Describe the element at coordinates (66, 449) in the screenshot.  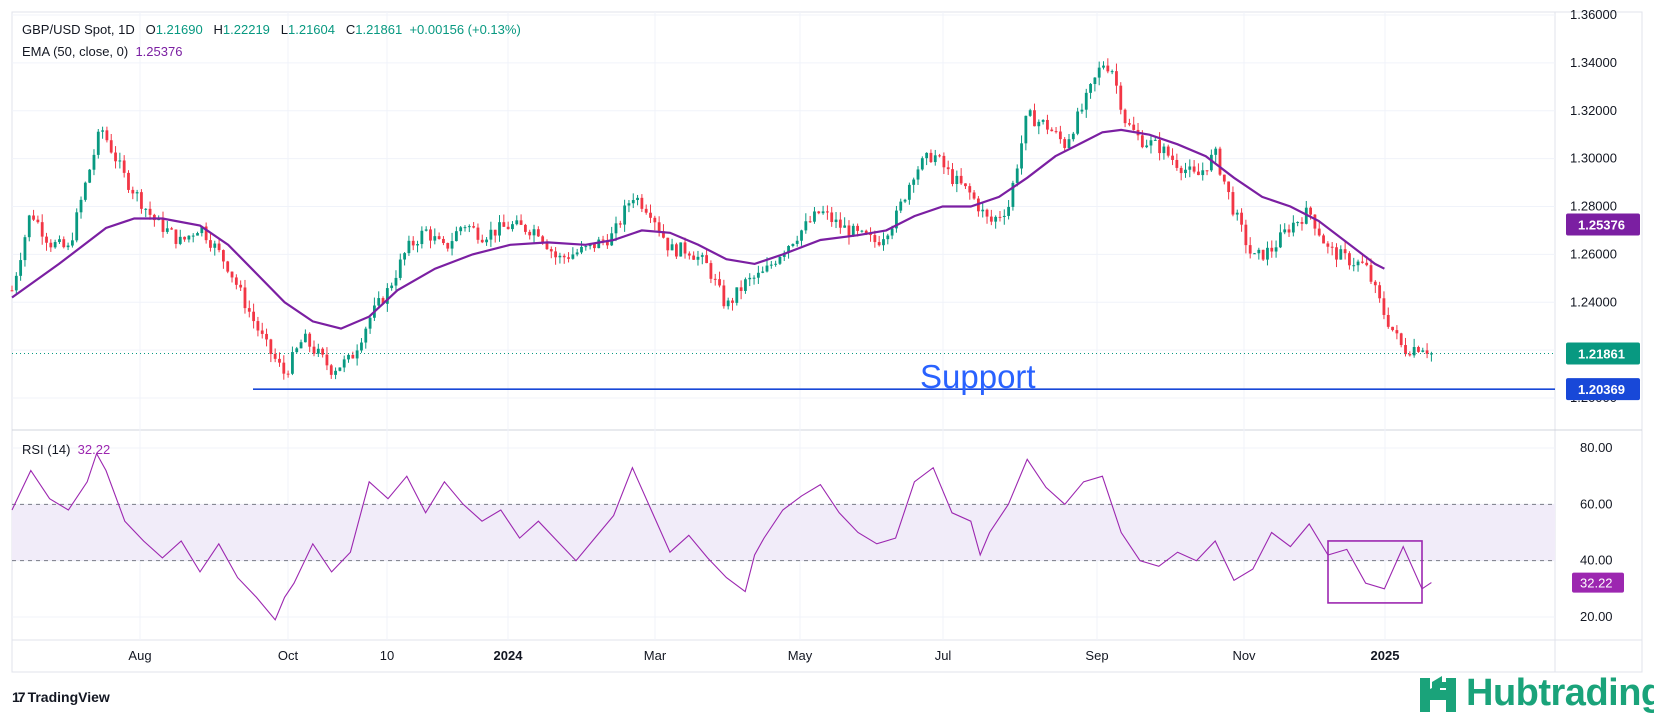
I see `rsi-legend: RSI (14) 32.22` at that location.